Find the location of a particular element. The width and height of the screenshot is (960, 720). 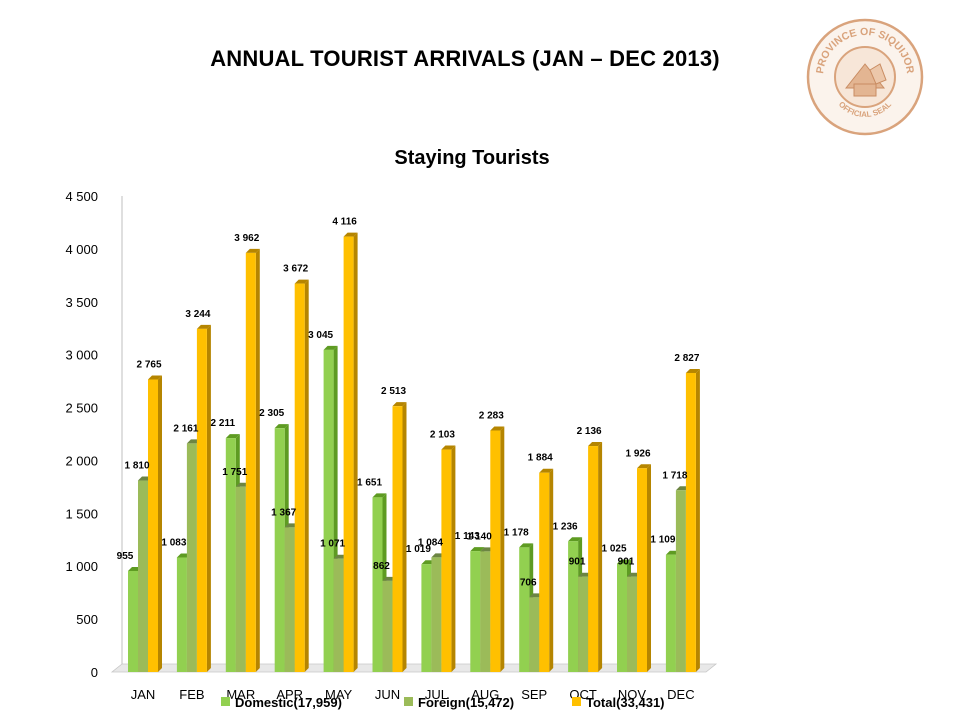

data-label: 3 962 is located at coordinates (246, 238).